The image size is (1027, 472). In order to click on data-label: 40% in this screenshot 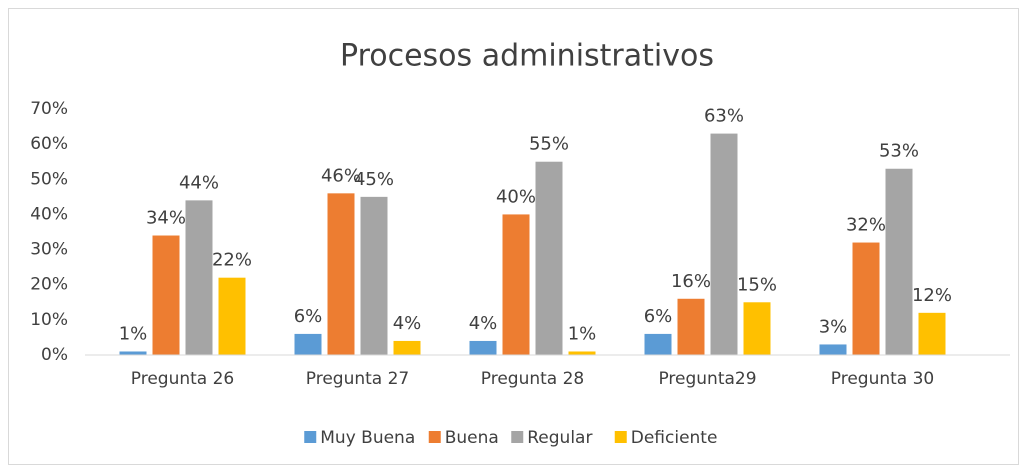, I will do `click(516, 196)`.